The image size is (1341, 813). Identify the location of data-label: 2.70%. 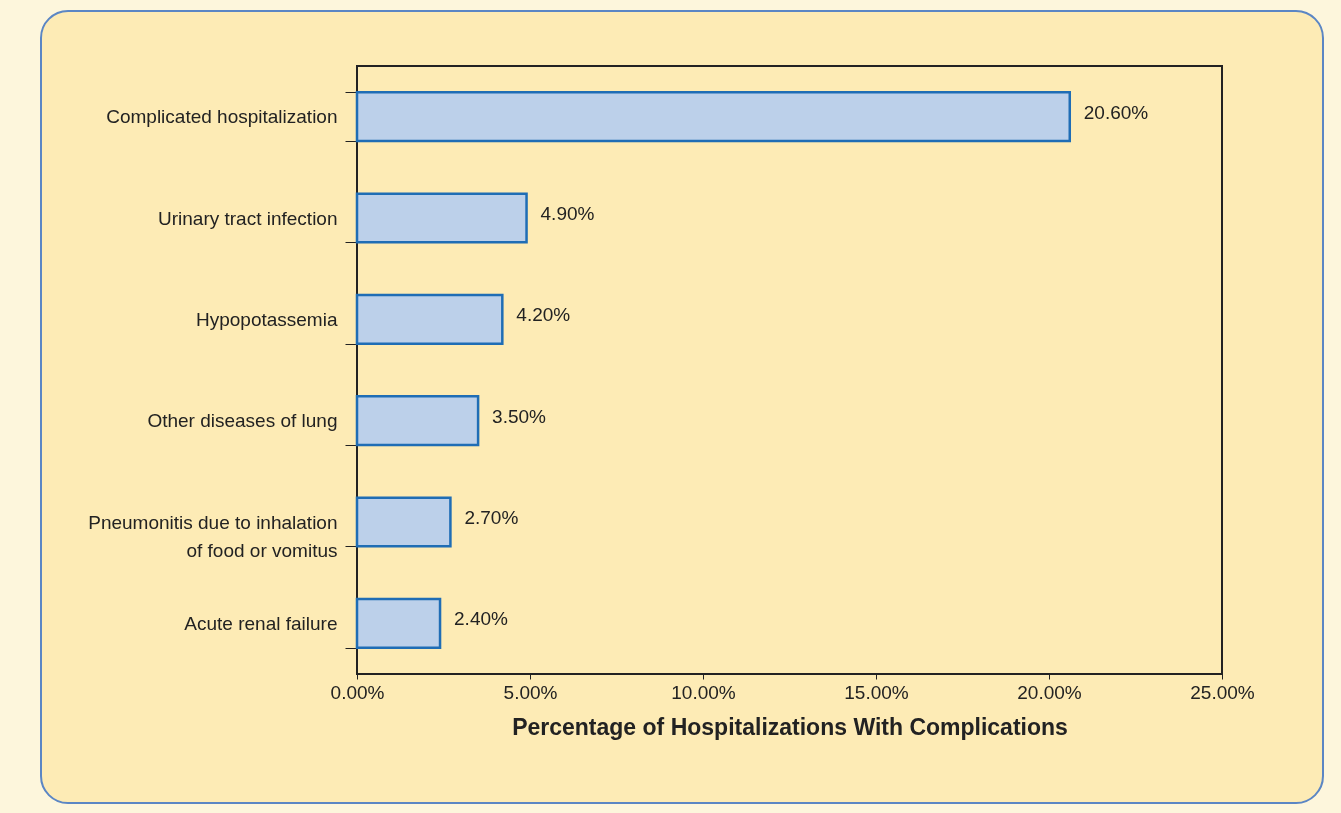
(491, 517).